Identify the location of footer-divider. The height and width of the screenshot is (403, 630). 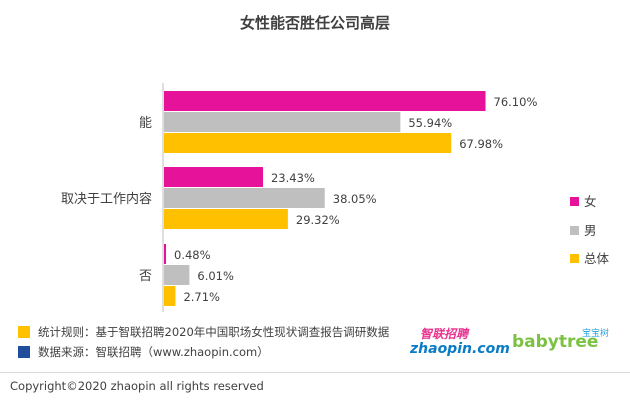
(315, 372).